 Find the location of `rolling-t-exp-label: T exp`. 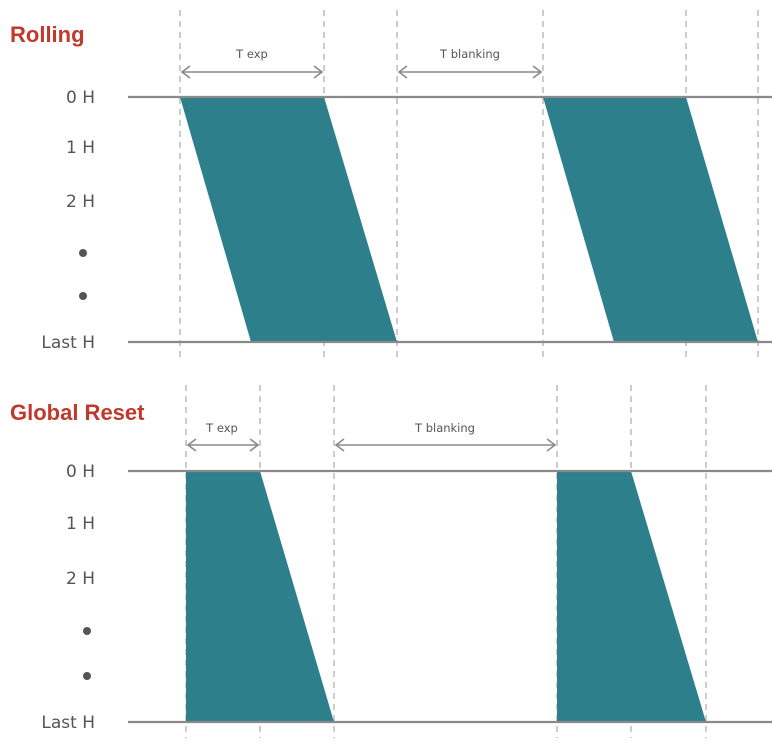

rolling-t-exp-label: T exp is located at coordinates (251, 54).